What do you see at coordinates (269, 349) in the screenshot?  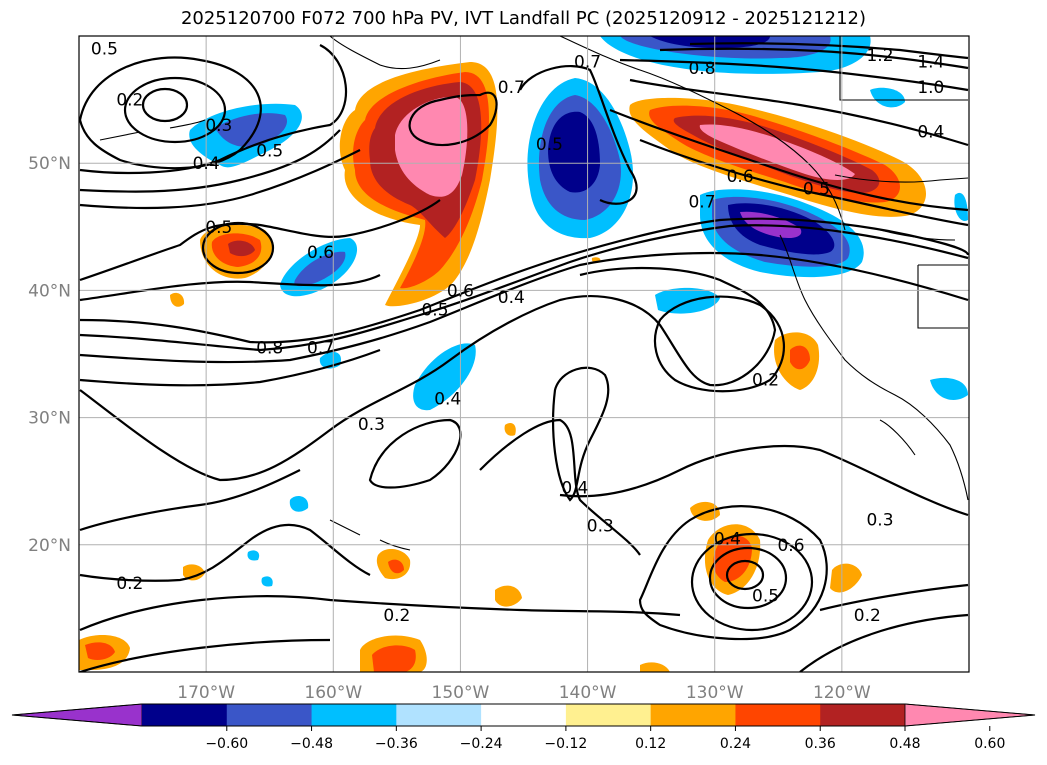 I see `contour-label-21: 0.8` at bounding box center [269, 349].